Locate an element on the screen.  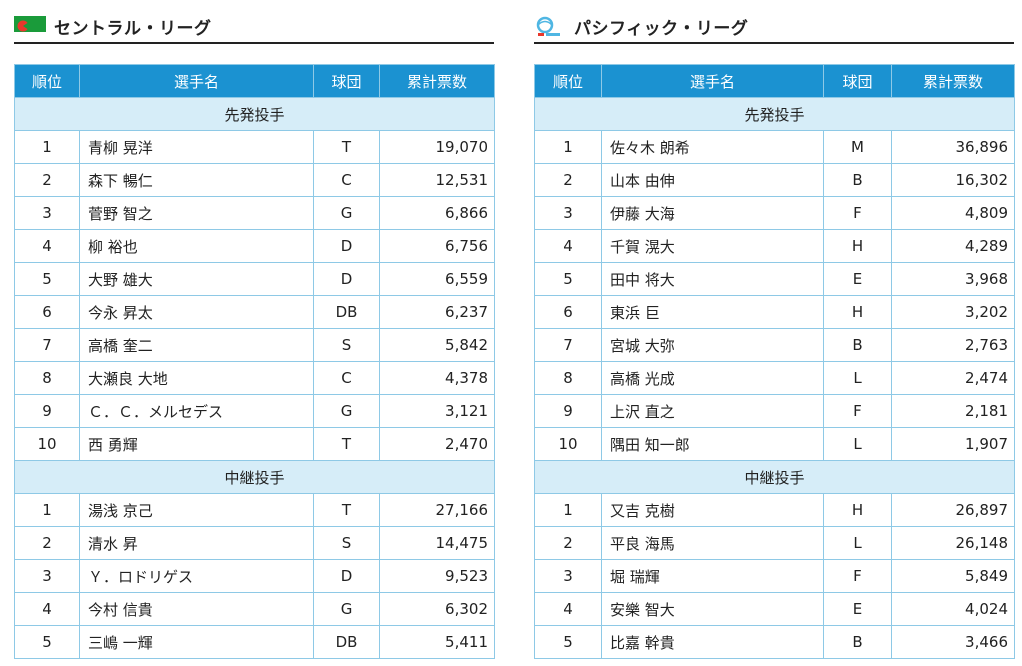
votes-cell: 2,470 is located at coordinates (437, 444).